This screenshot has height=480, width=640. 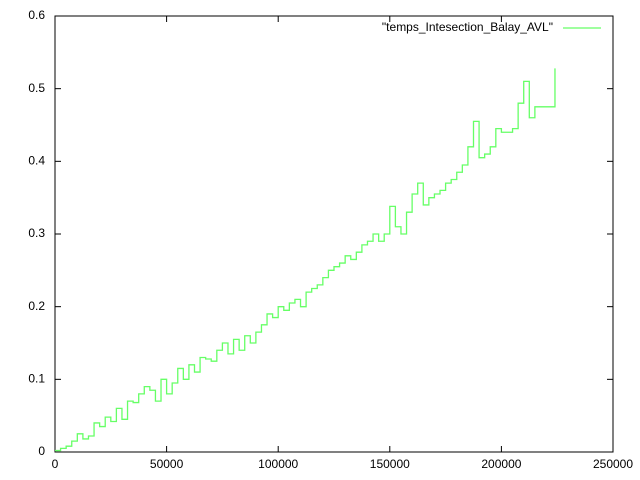 I want to click on x-tick-label: 100000, so click(x=278, y=464).